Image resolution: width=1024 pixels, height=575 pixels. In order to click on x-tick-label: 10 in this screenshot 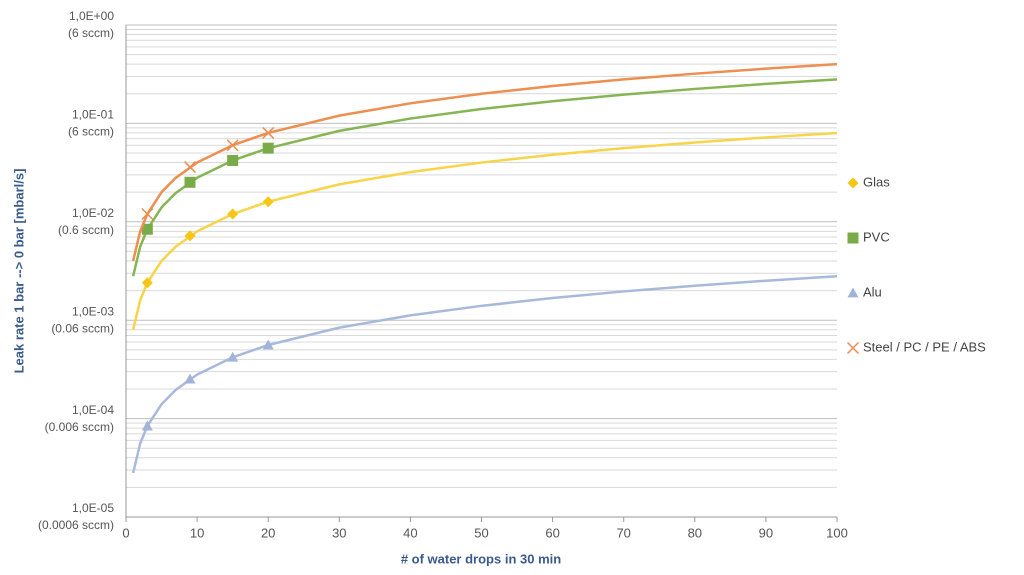, I will do `click(197, 532)`.